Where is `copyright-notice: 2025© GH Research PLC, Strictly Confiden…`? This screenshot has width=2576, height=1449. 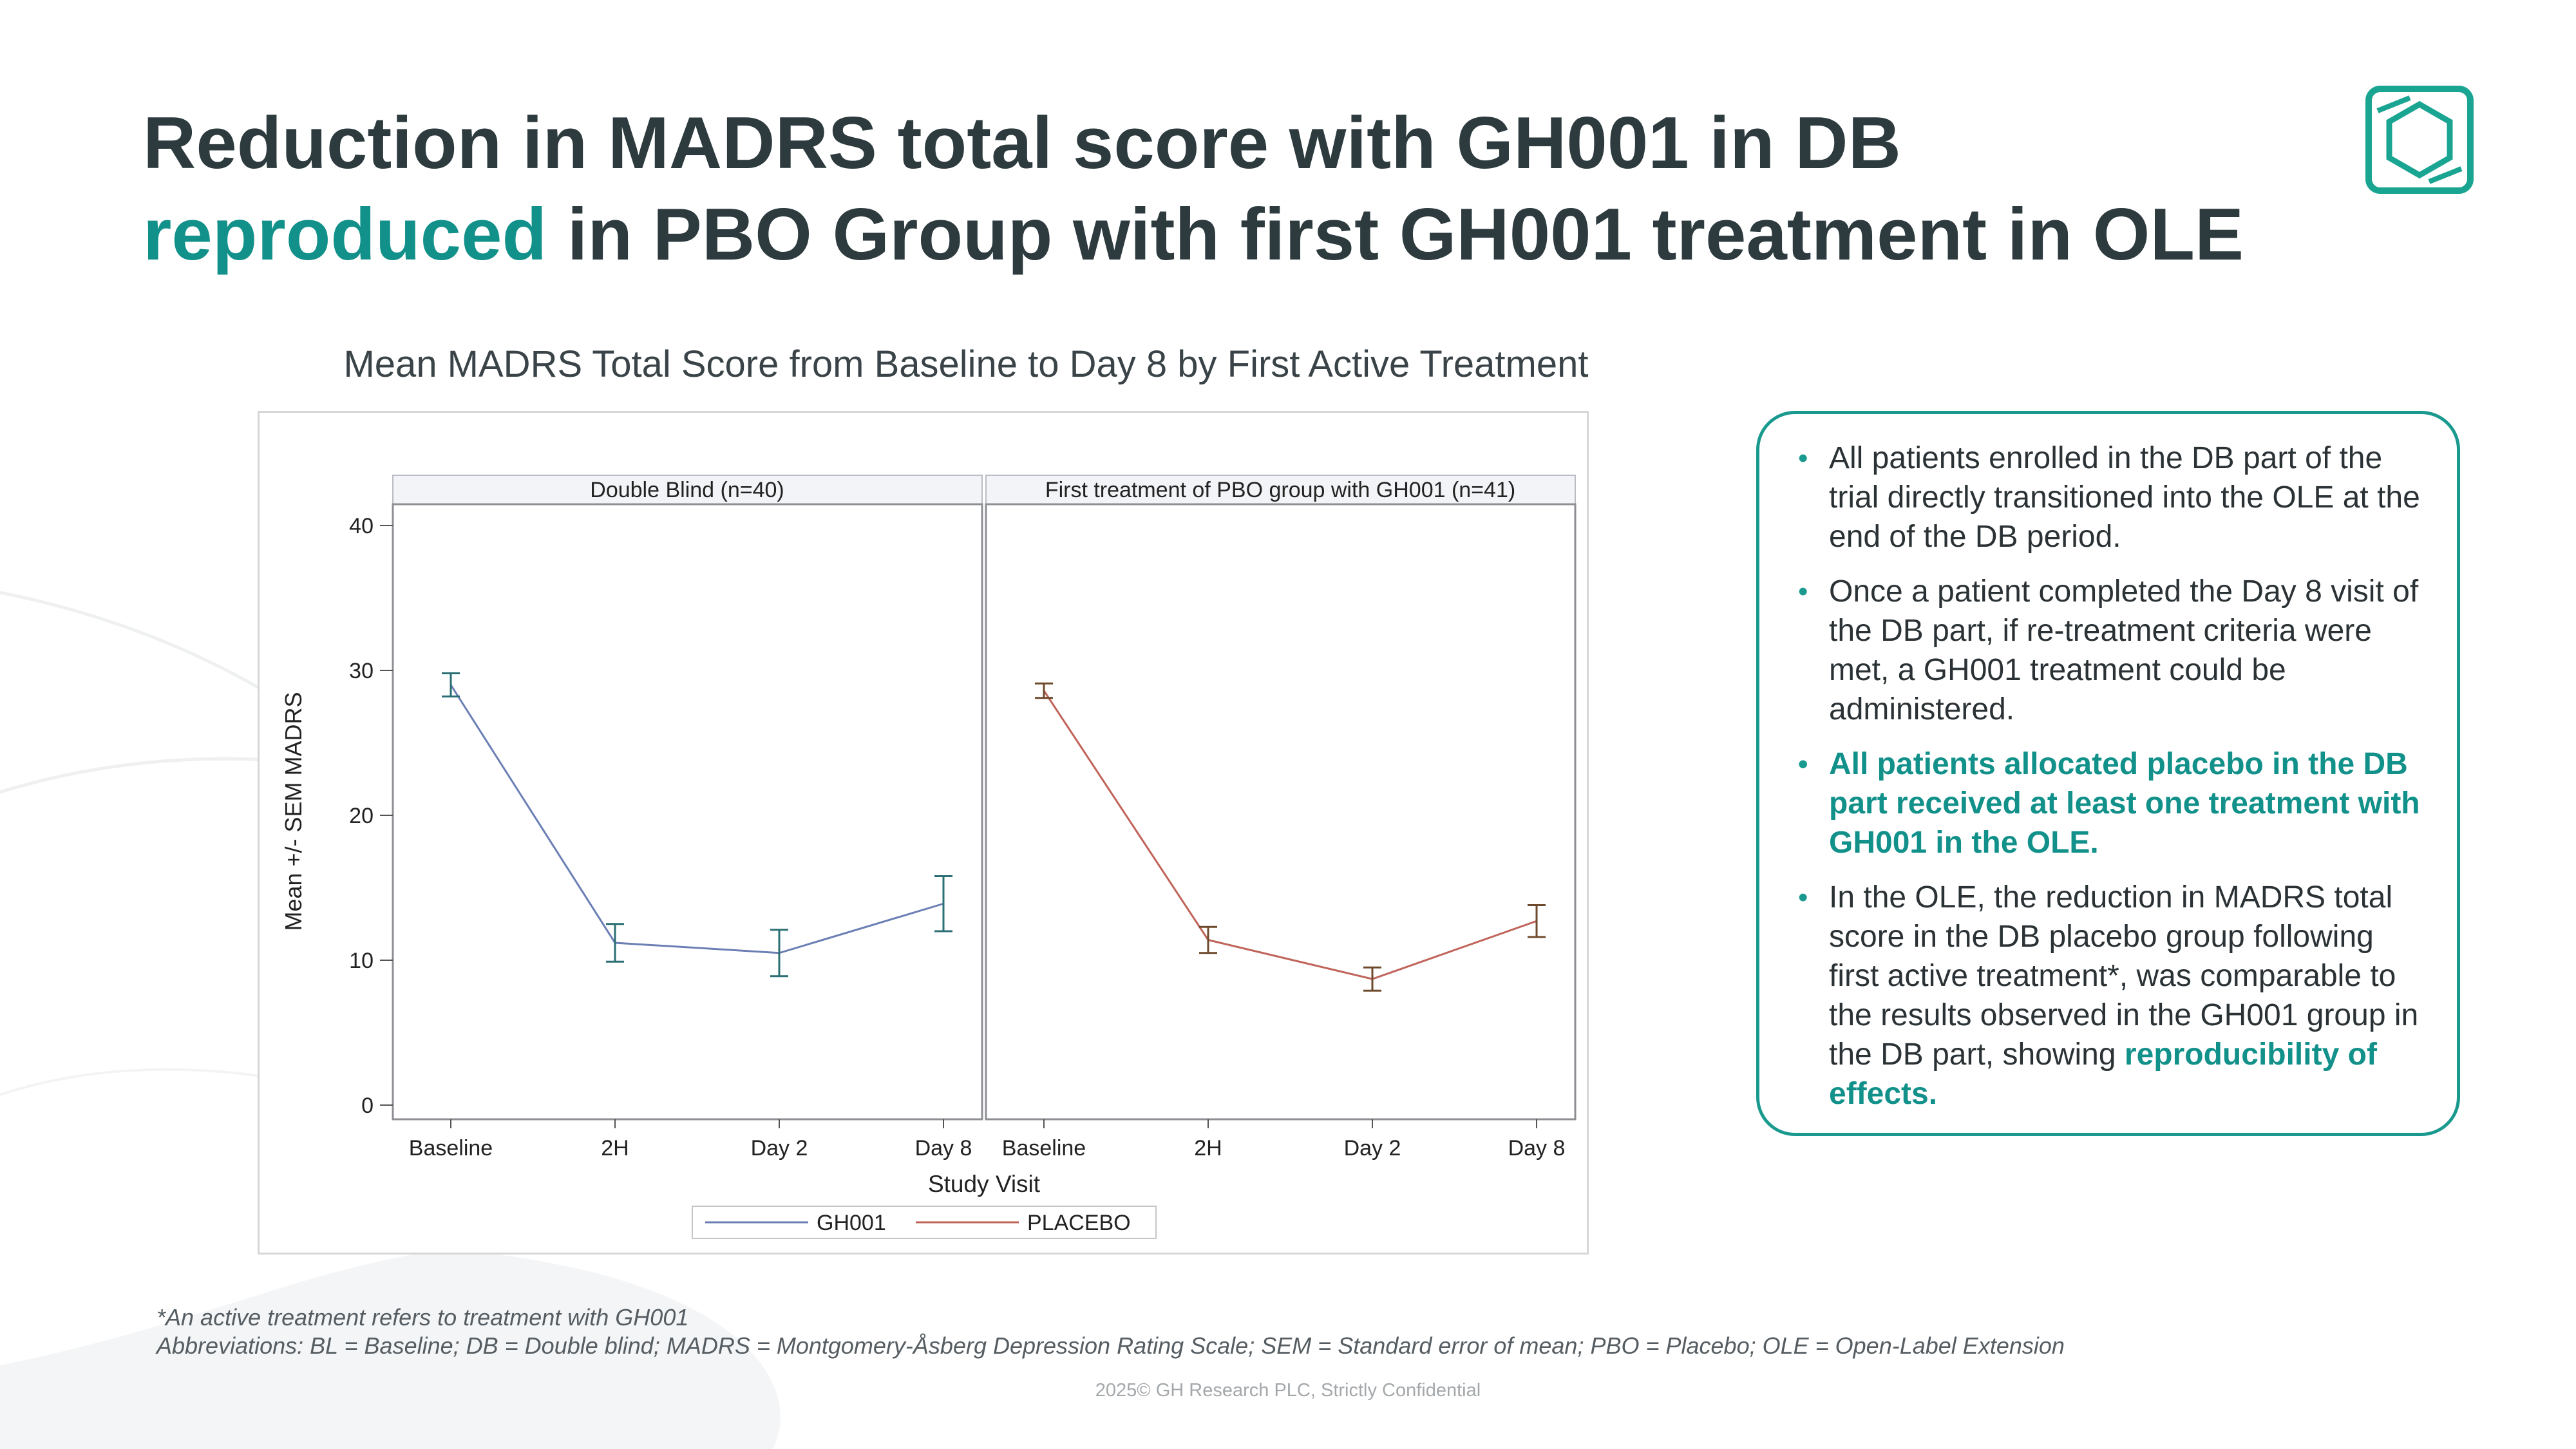
copyright-notice: 2025© GH Research PLC, Strictly Confiden… is located at coordinates (1288, 1390).